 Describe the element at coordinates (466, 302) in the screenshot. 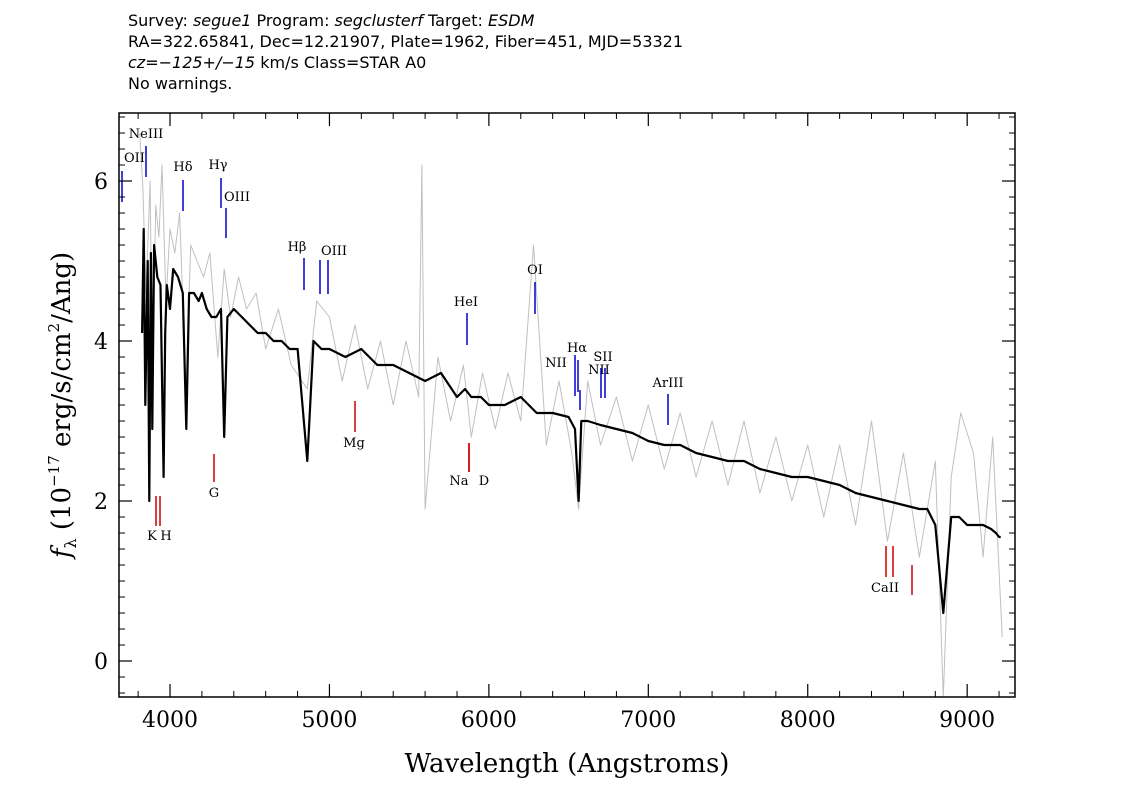

I see `emission-line-label-hei: HeI` at that location.